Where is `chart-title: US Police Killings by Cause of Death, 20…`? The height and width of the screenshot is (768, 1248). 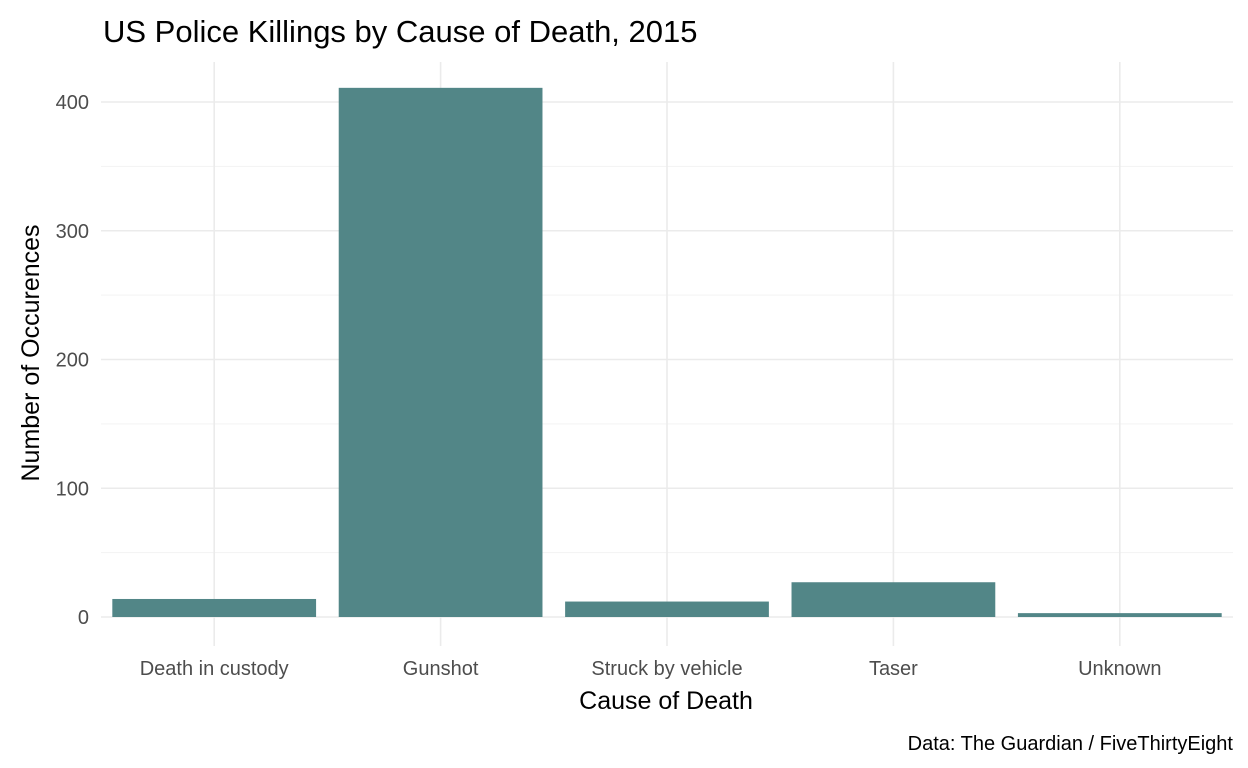
chart-title: US Police Killings by Cause of Death, 20… is located at coordinates (400, 31).